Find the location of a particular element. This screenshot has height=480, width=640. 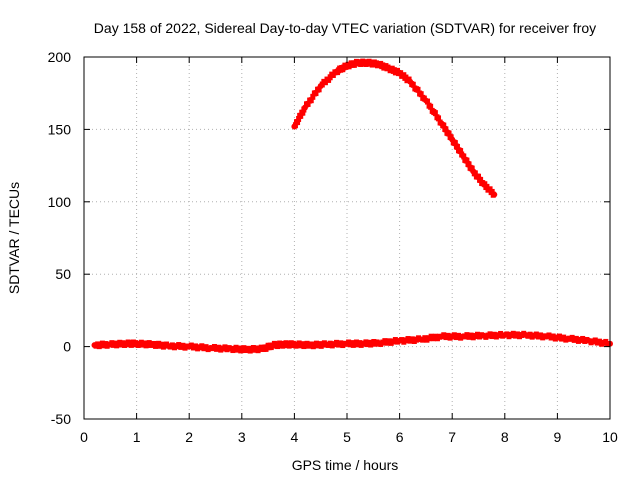

x-tick-label: 8 is located at coordinates (505, 437).